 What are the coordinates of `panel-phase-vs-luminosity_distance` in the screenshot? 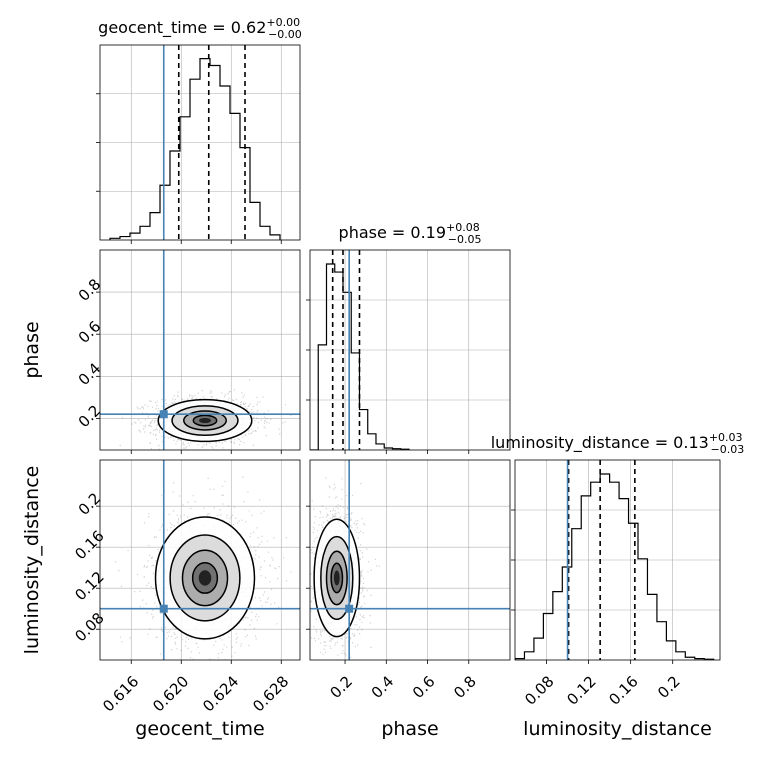 It's located at (408, 561).